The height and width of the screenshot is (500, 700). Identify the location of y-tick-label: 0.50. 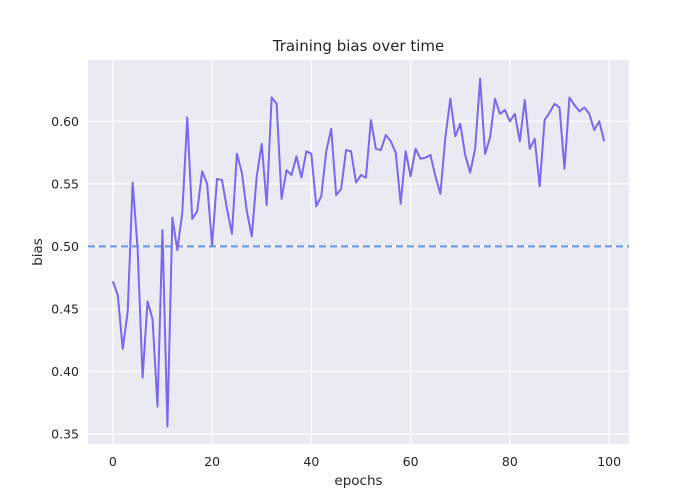
(65, 246).